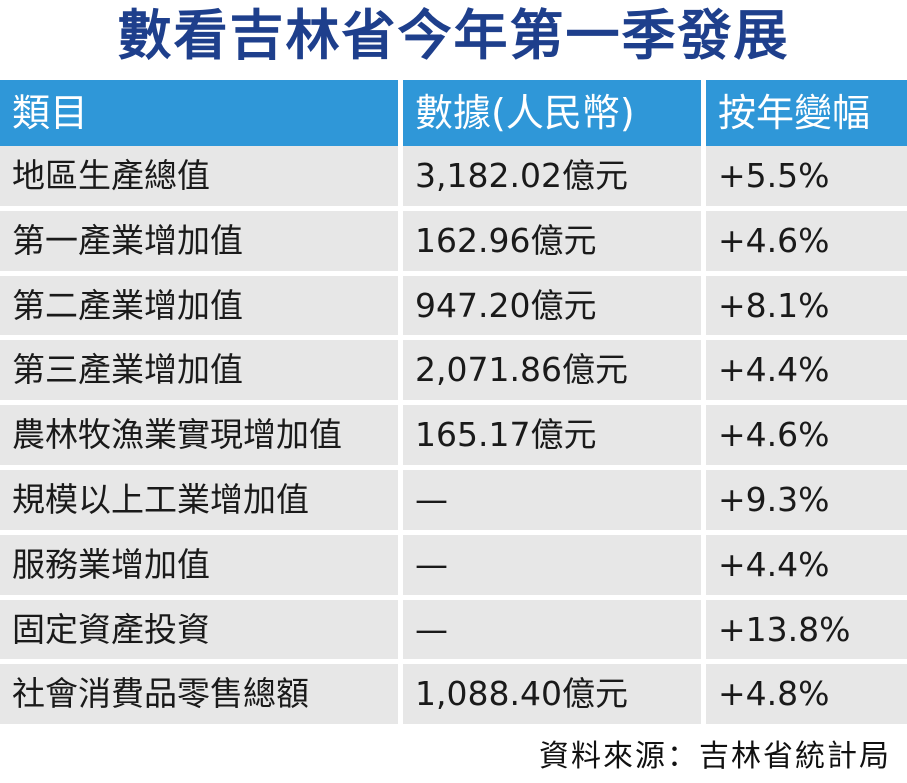  I want to click on change-cell: +5.5%, so click(806, 178).